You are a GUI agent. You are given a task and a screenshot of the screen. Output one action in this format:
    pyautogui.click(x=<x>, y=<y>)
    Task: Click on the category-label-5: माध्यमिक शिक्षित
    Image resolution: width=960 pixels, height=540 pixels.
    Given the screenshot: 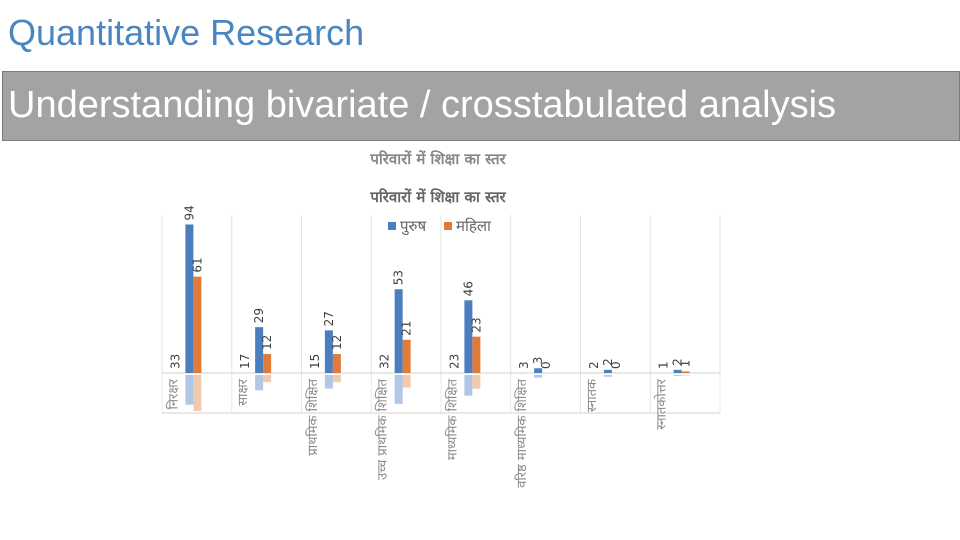 What is the action you would take?
    pyautogui.click(x=452, y=419)
    